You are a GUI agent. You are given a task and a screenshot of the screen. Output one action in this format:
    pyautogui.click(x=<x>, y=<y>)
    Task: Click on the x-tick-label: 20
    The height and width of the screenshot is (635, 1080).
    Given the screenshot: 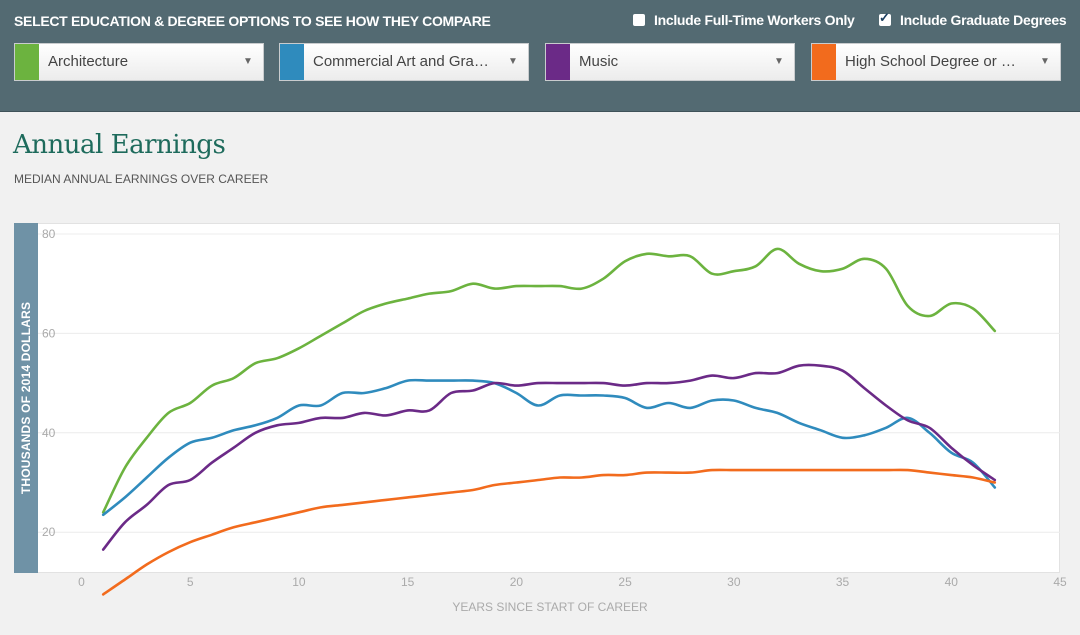 What is the action you would take?
    pyautogui.click(x=517, y=582)
    